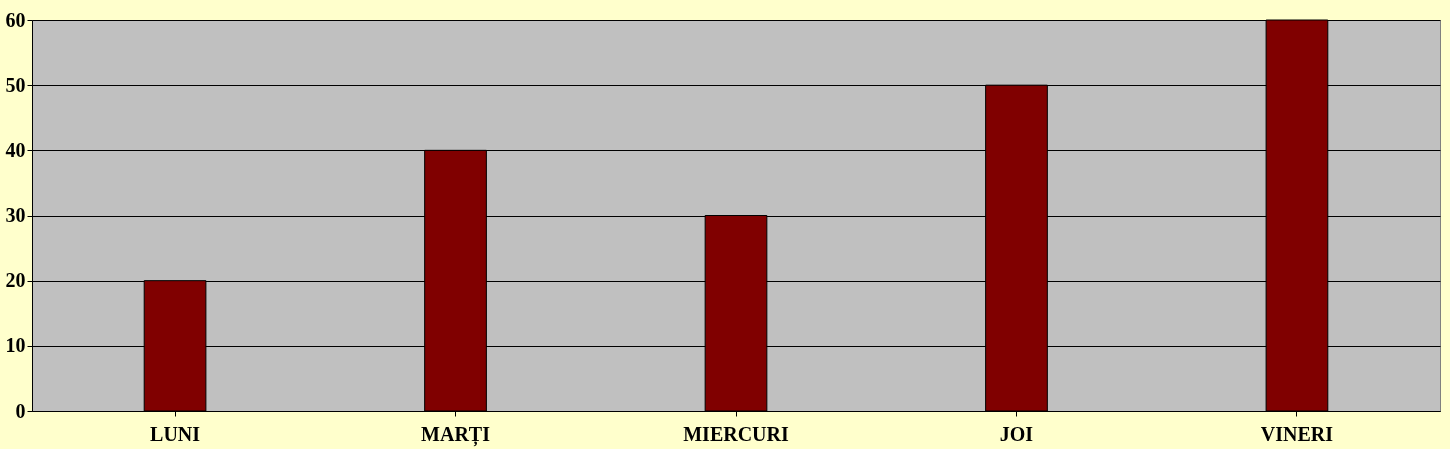 This screenshot has width=1450, height=449. What do you see at coordinates (15, 215) in the screenshot?
I see `y-tick-label: 30` at bounding box center [15, 215].